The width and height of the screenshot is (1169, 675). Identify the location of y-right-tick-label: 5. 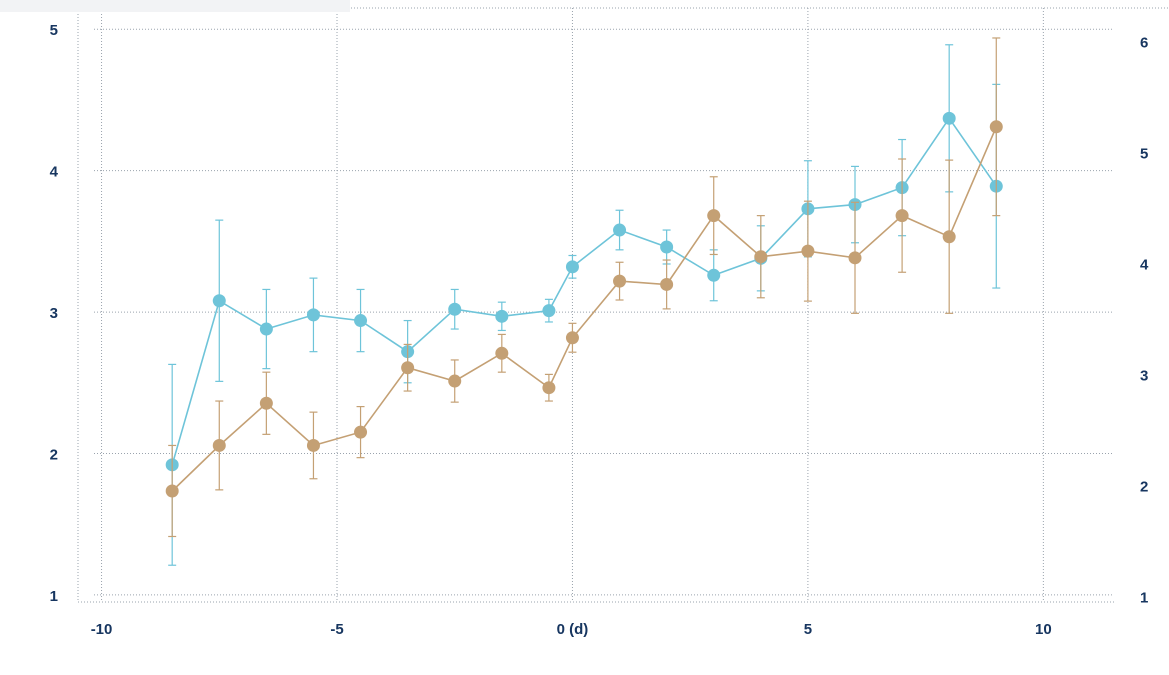
(1144, 153).